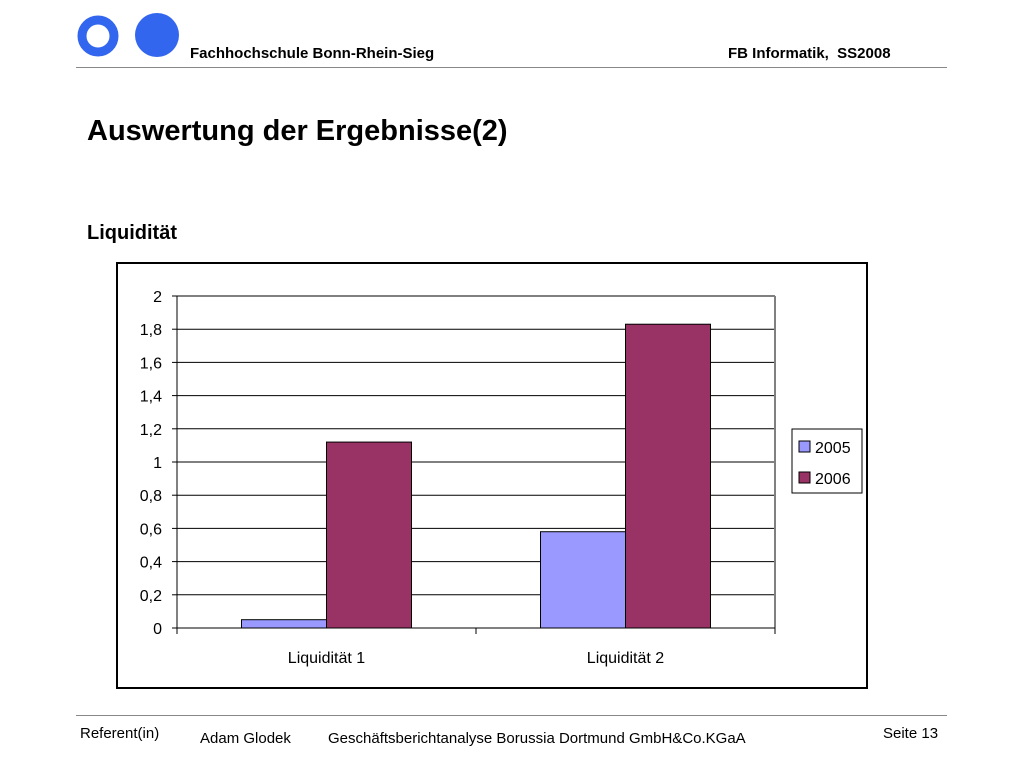 The width and height of the screenshot is (1024, 768). What do you see at coordinates (245, 738) in the screenshot?
I see `footer-author: Adam Glodek` at bounding box center [245, 738].